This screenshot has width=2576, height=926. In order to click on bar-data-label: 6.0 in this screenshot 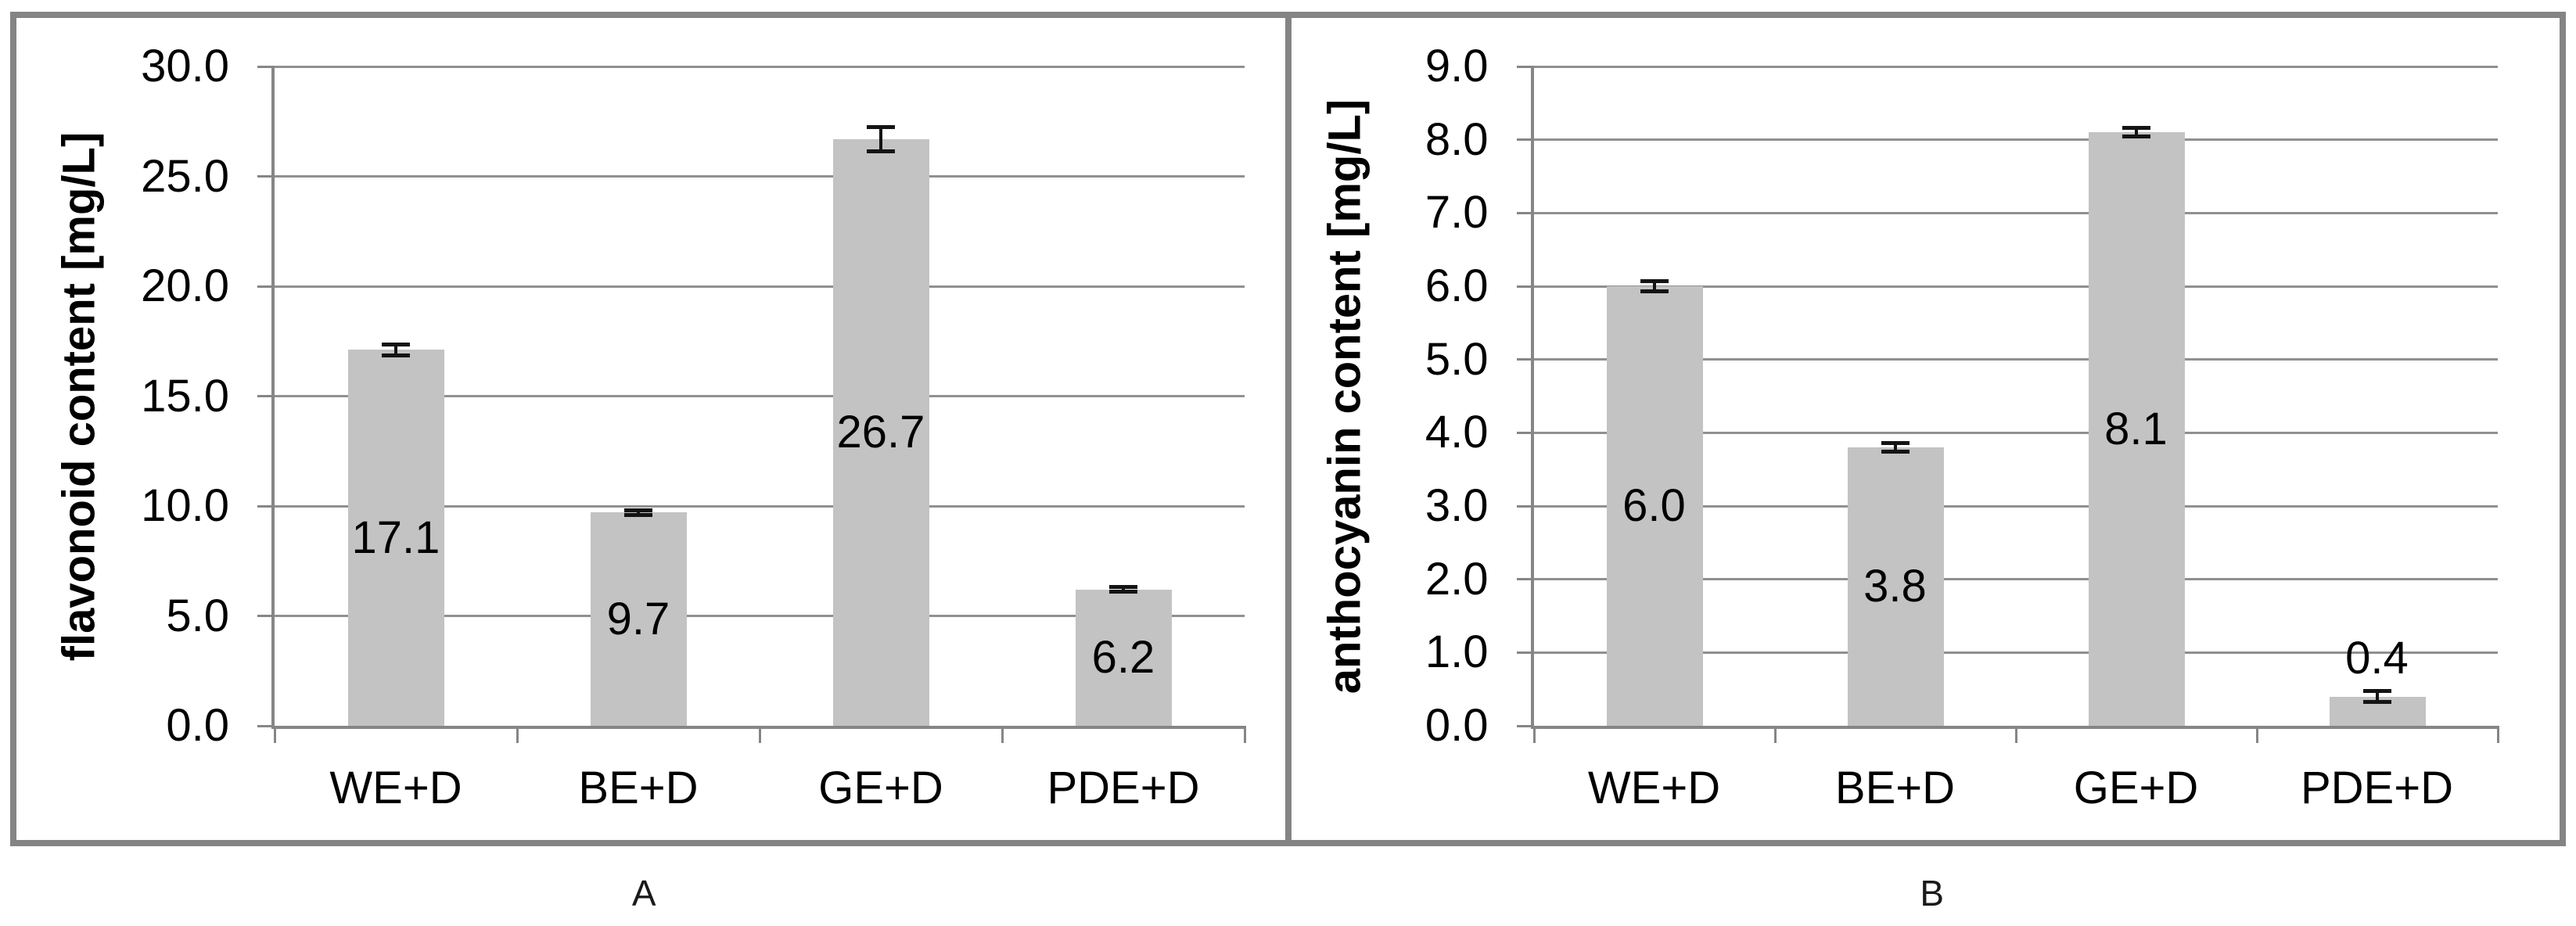, I will do `click(1654, 506)`.